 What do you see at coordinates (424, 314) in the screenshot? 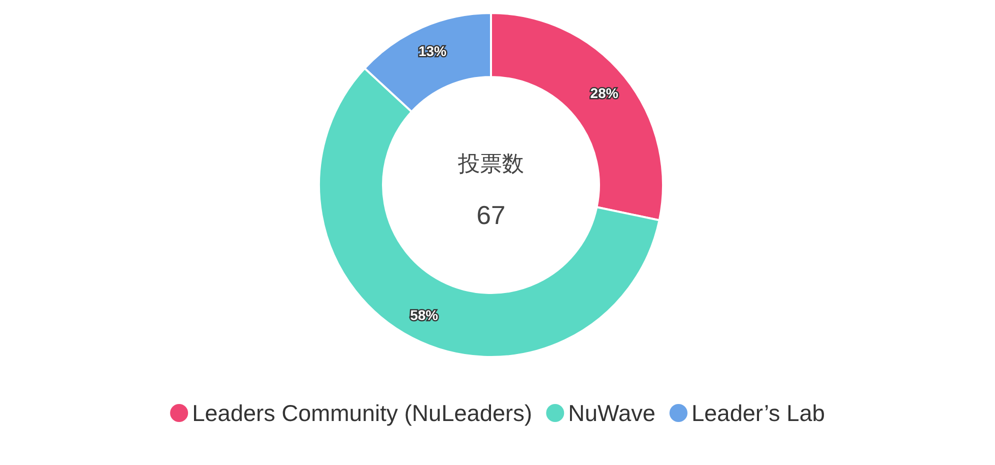
I see `data-label: 58%` at bounding box center [424, 314].